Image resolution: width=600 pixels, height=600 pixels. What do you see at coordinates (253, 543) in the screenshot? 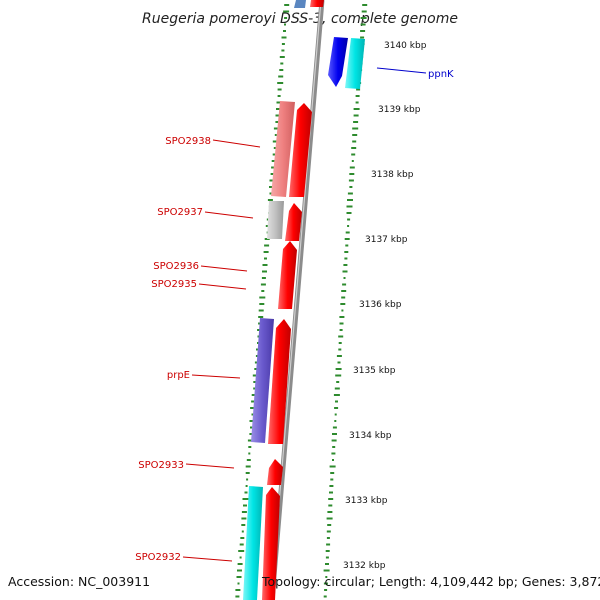
I see `feature-SPO2932` at bounding box center [253, 543].